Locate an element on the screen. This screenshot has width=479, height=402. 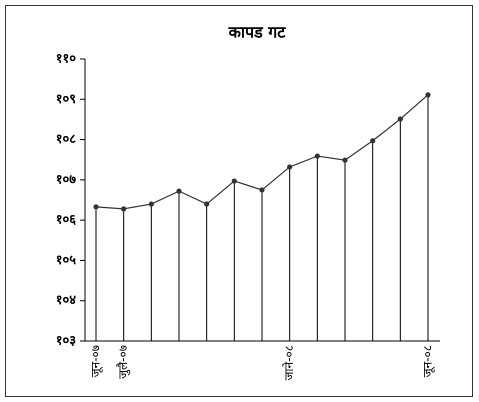
y-tick-label: १०५ is located at coordinates (66, 260).